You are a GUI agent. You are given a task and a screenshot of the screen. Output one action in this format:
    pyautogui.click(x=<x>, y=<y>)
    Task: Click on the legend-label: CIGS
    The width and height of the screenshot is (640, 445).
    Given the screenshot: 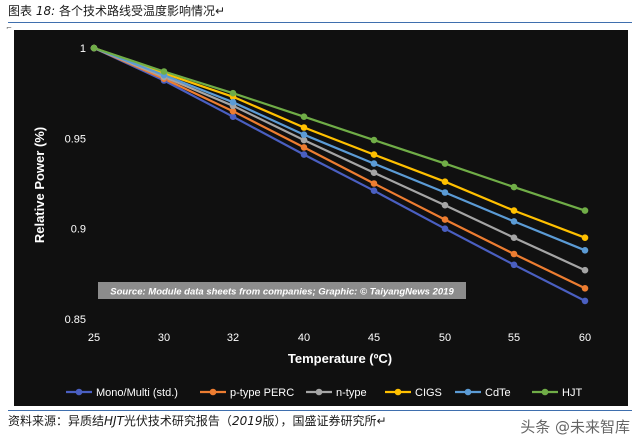 What is the action you would take?
    pyautogui.click(x=428, y=393)
    